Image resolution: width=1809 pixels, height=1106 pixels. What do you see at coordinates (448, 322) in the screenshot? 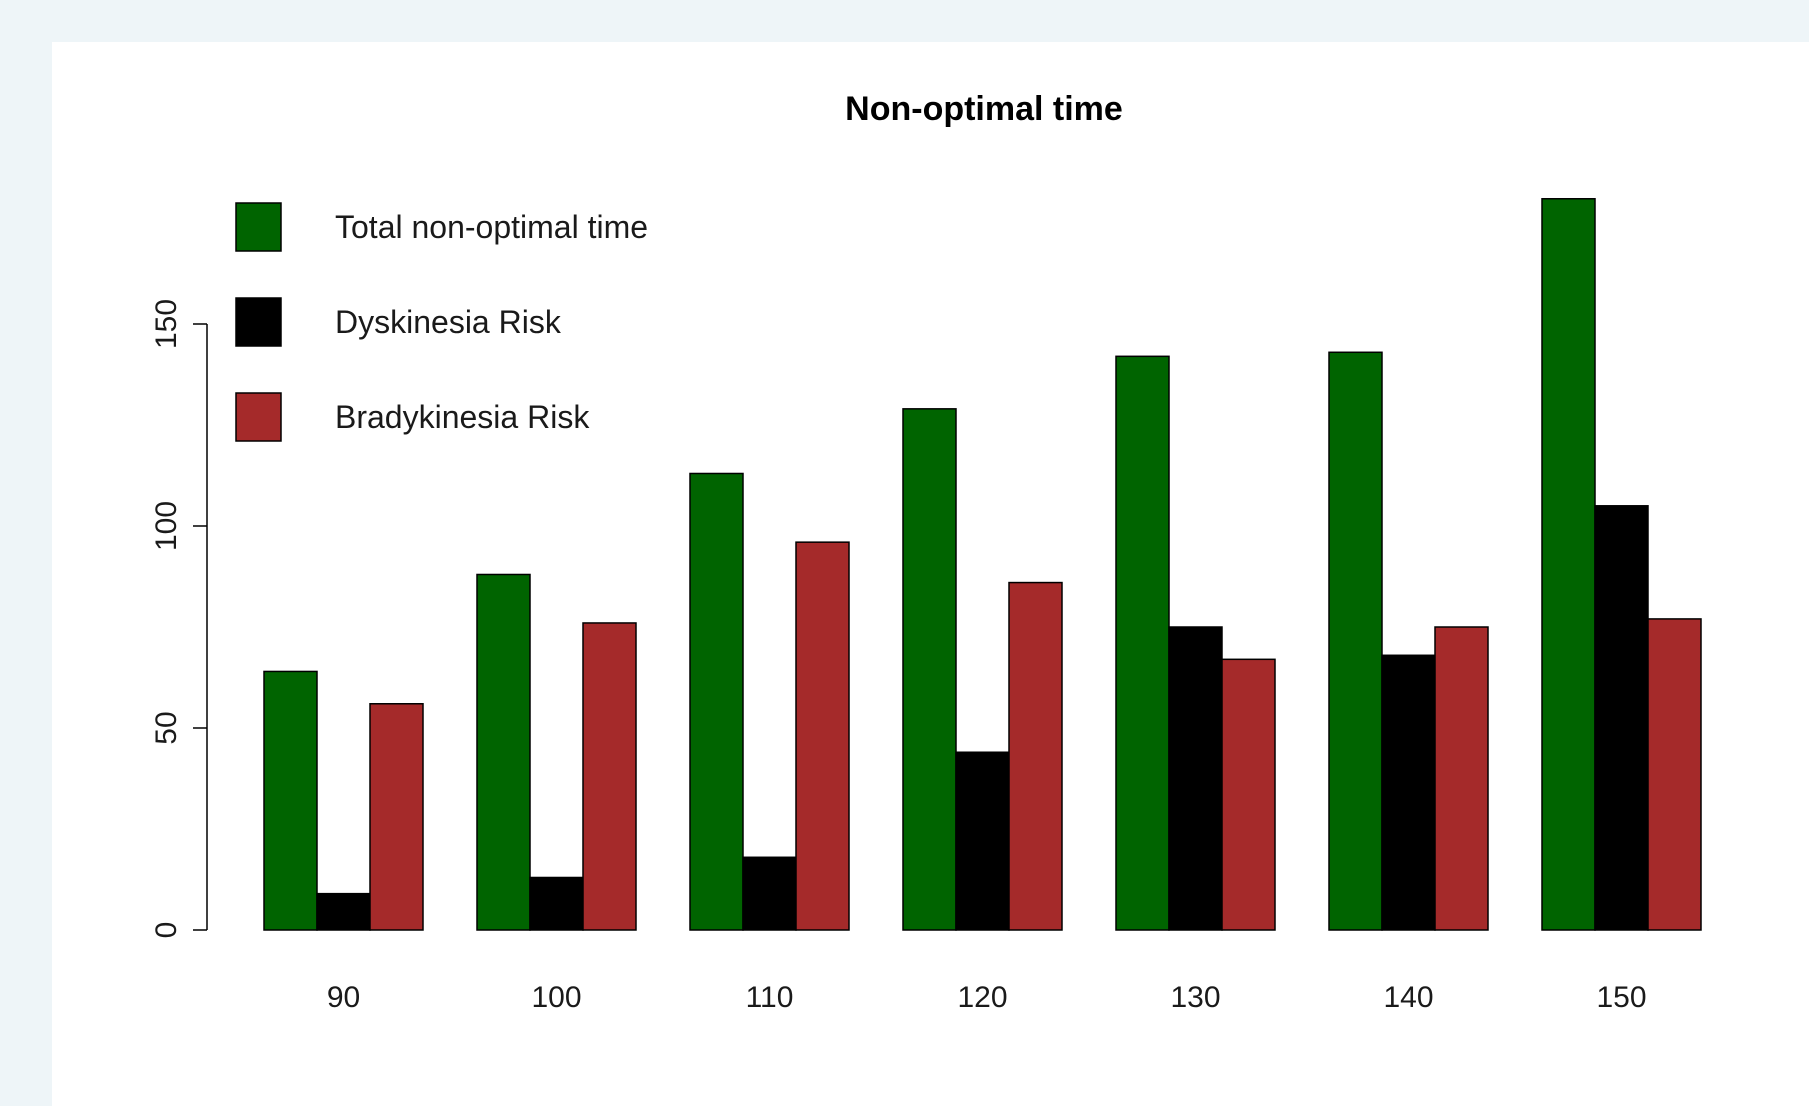
I see `legend-label: Dyskinesia Risk` at bounding box center [448, 322].